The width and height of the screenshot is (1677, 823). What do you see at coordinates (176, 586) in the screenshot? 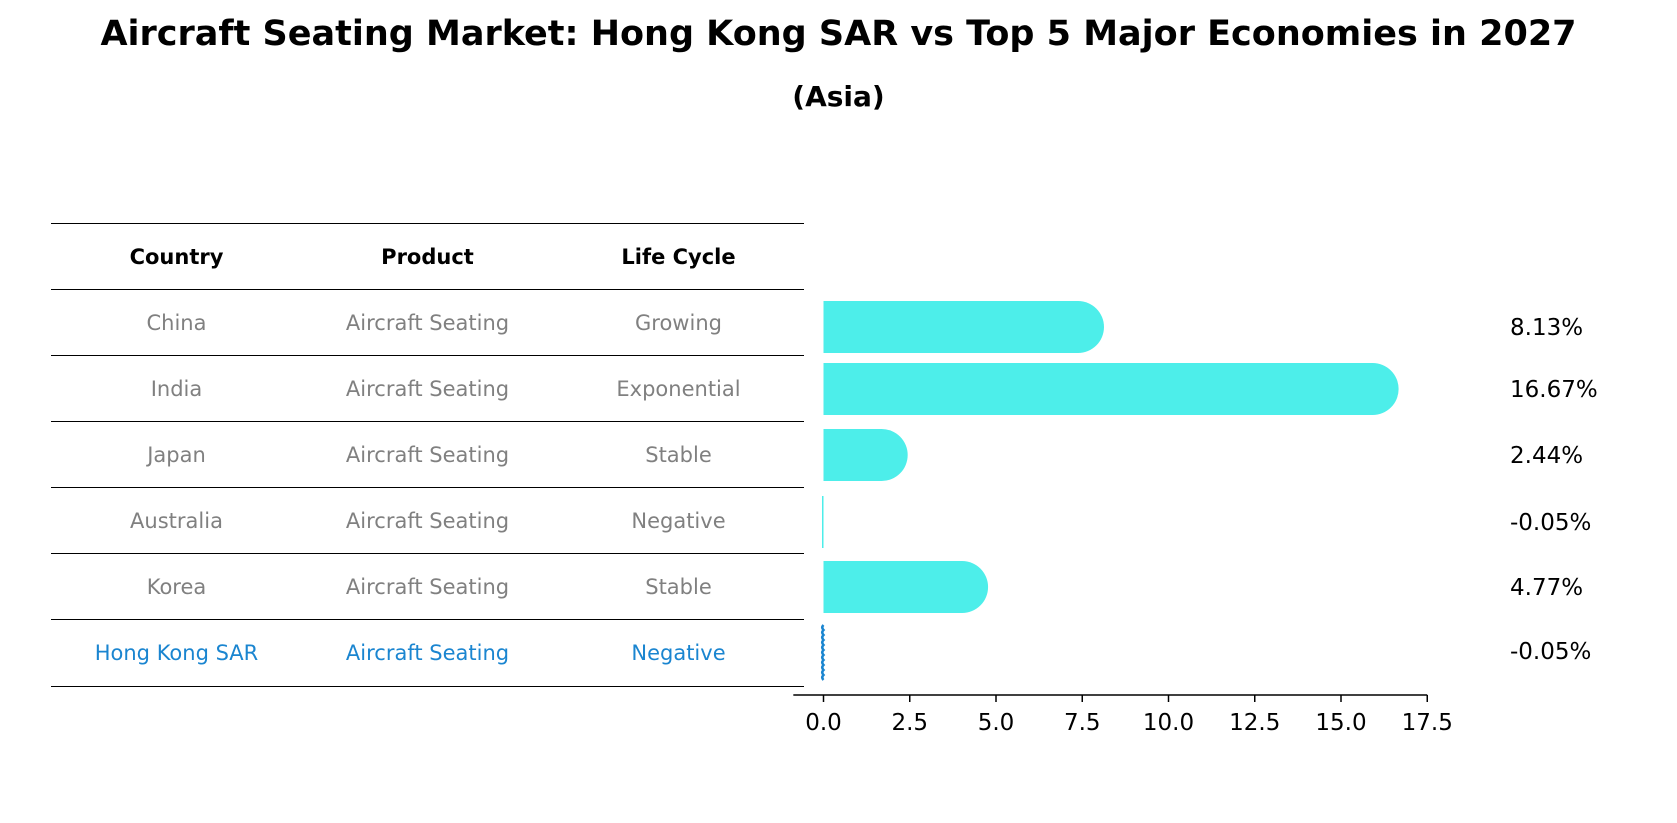
I see `cell-country: Korea` at bounding box center [176, 586].